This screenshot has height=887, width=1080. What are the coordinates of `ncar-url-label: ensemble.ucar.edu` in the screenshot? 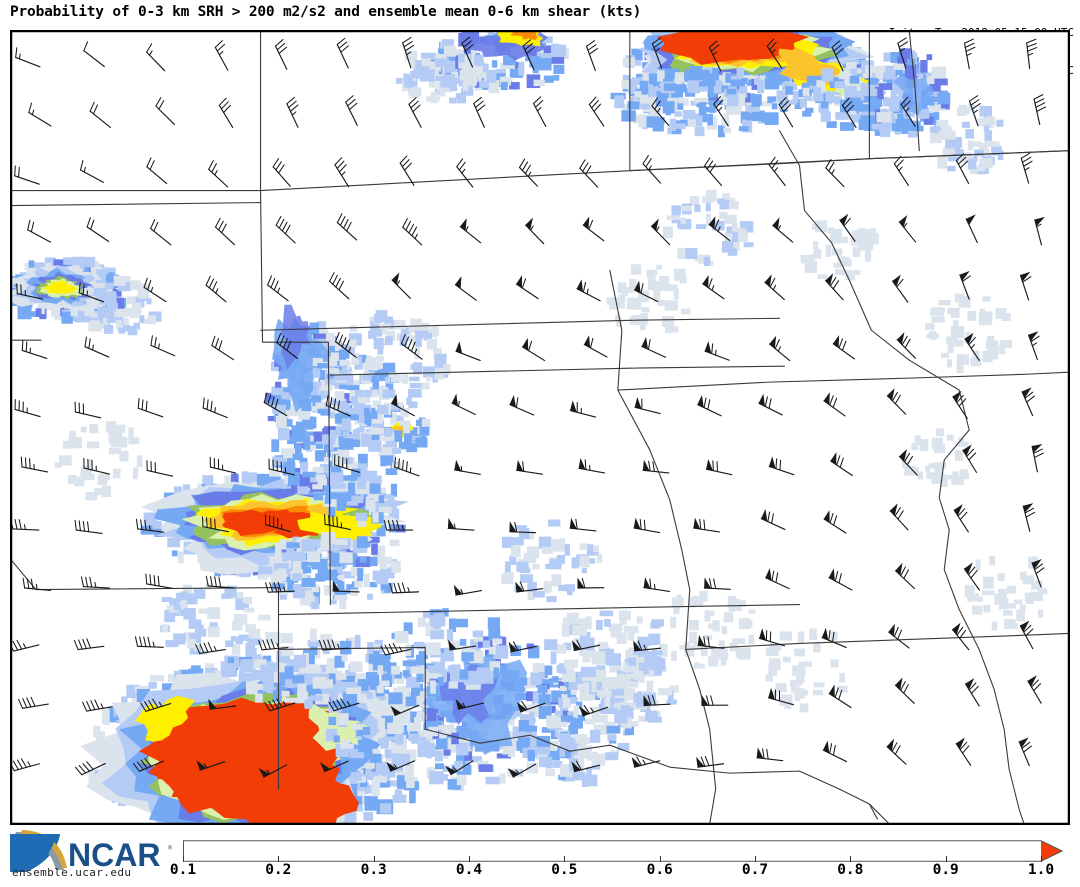 It's located at (72, 872).